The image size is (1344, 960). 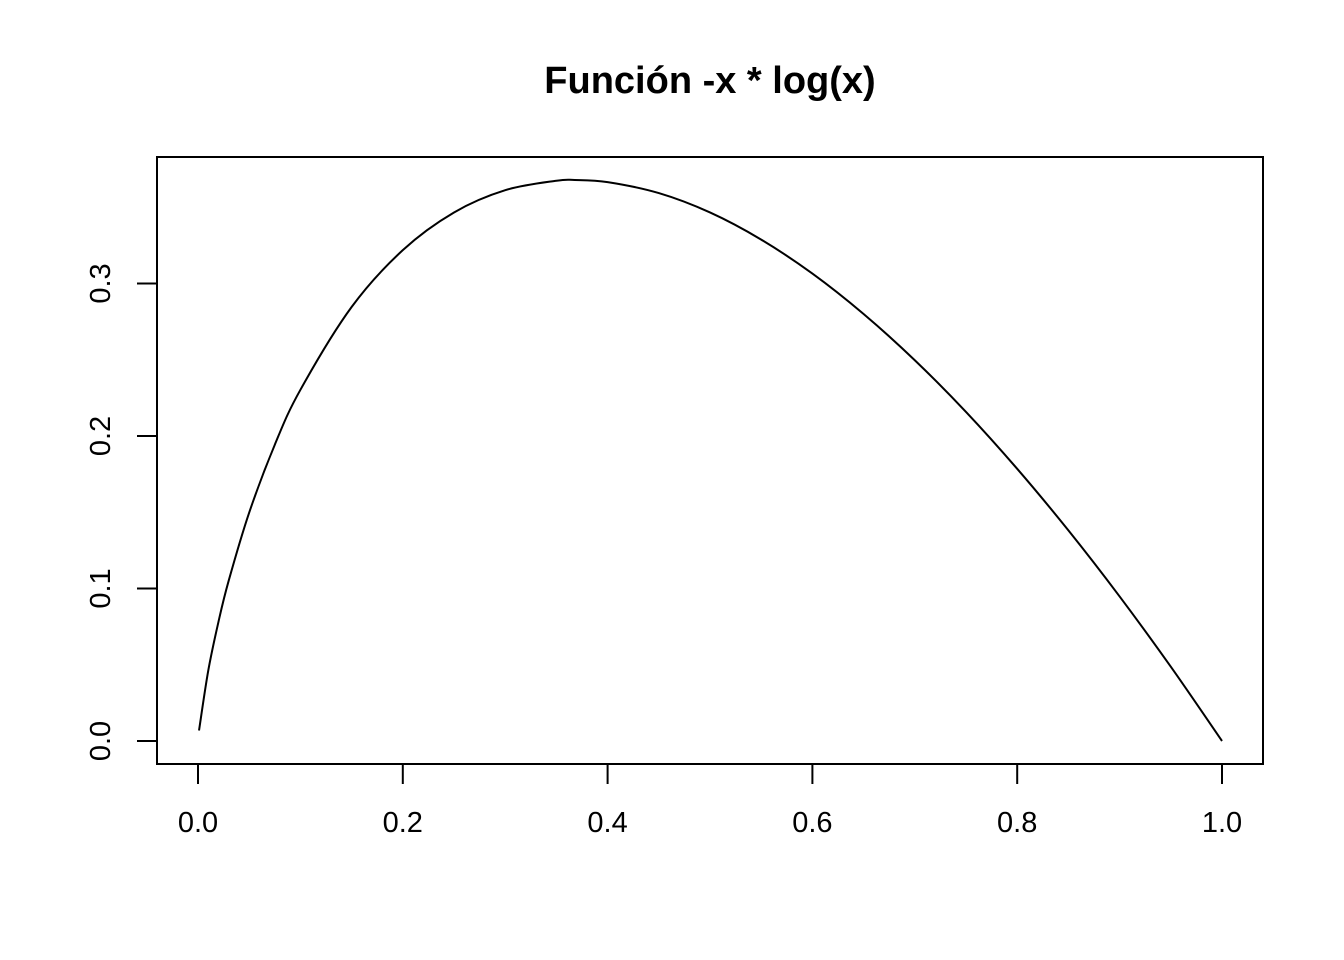 What do you see at coordinates (101, 588) in the screenshot?
I see `y-tick-label: 0.1` at bounding box center [101, 588].